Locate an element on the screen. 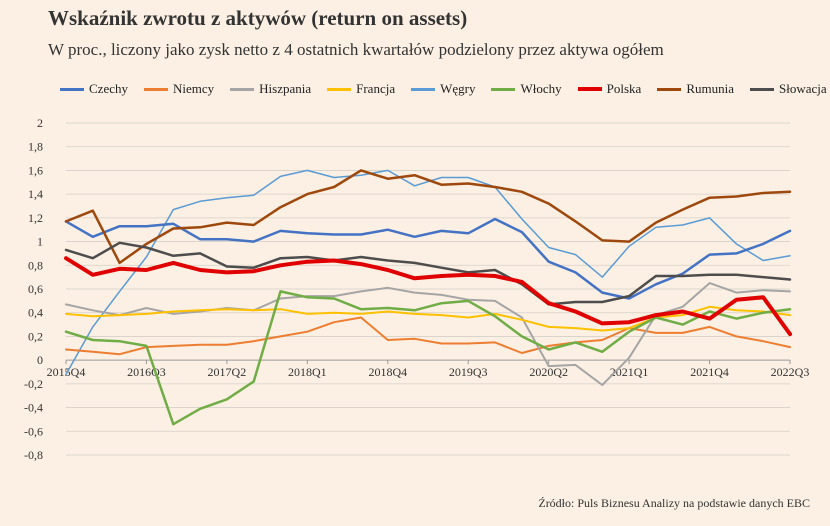  x-tick-label: 2018Q4 is located at coordinates (387, 372).